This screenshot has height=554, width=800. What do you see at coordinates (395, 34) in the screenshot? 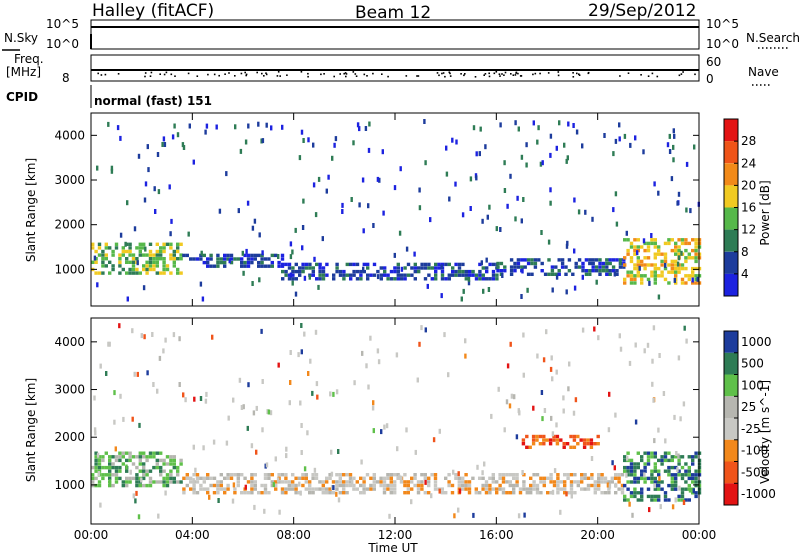
I see `nsky-panel` at bounding box center [395, 34].